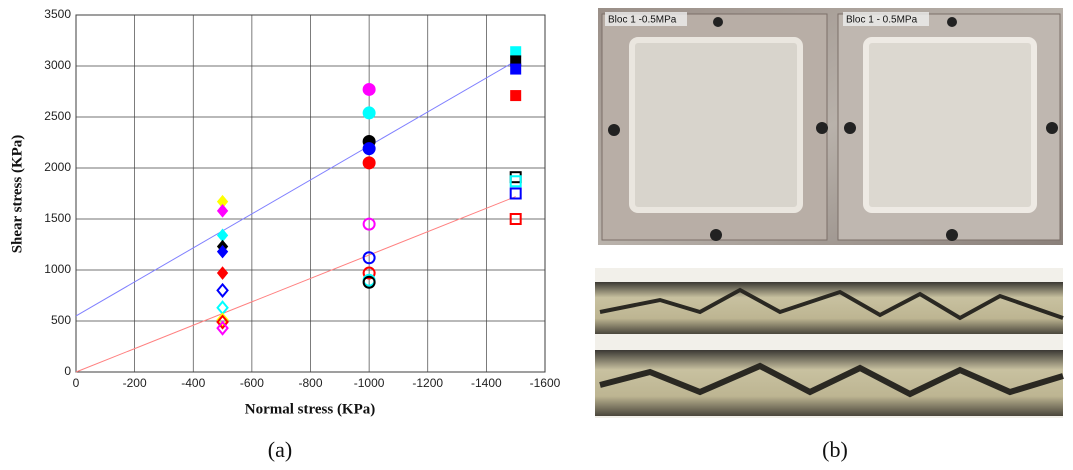 Image resolution: width=1073 pixels, height=470 pixels. I want to click on panel-label: (a), so click(280, 449).